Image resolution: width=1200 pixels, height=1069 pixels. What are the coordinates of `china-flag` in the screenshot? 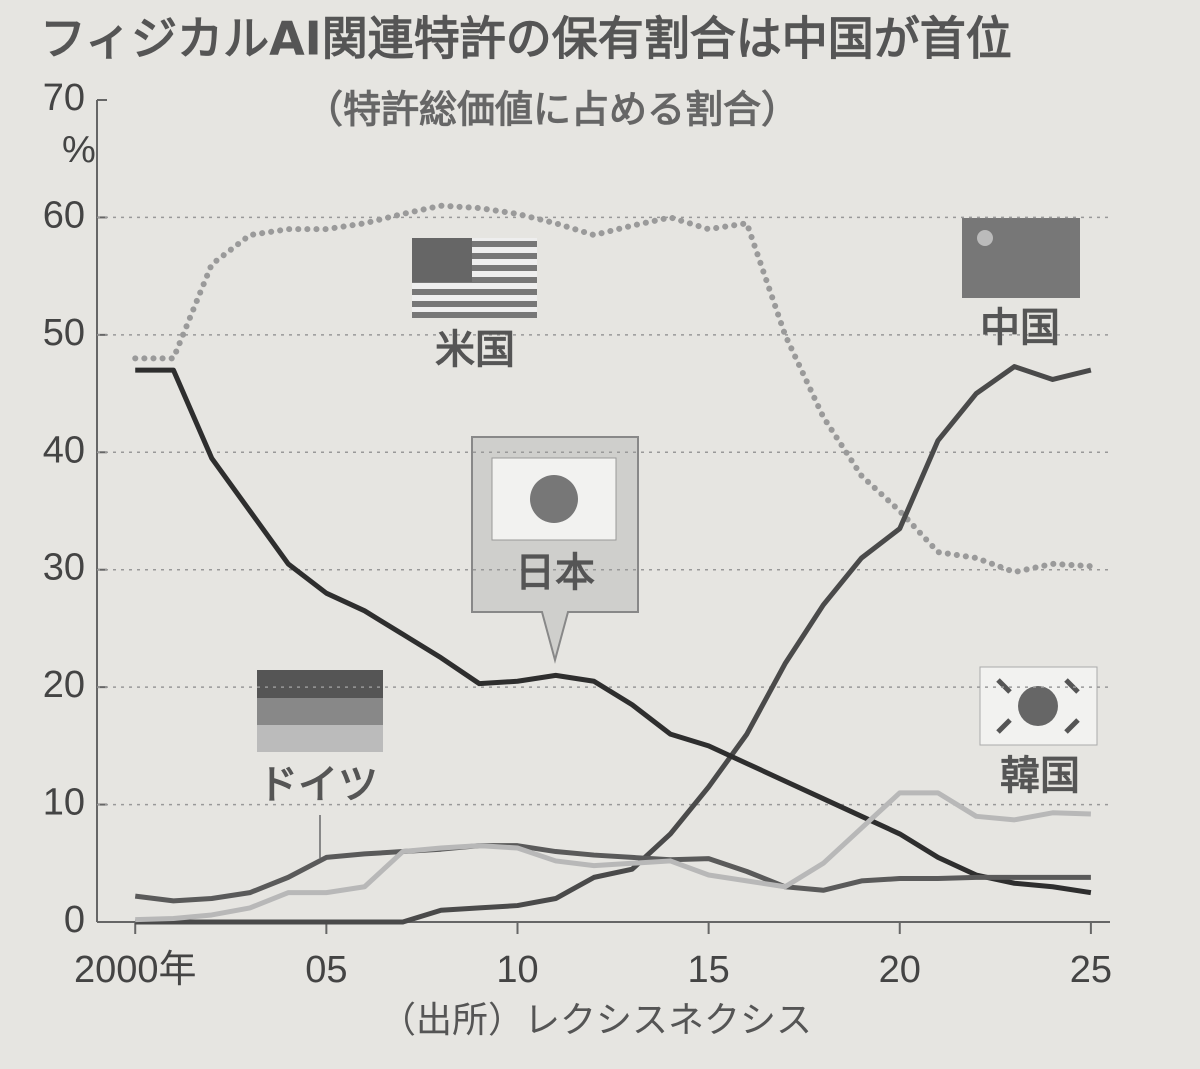 It's located at (1021, 258).